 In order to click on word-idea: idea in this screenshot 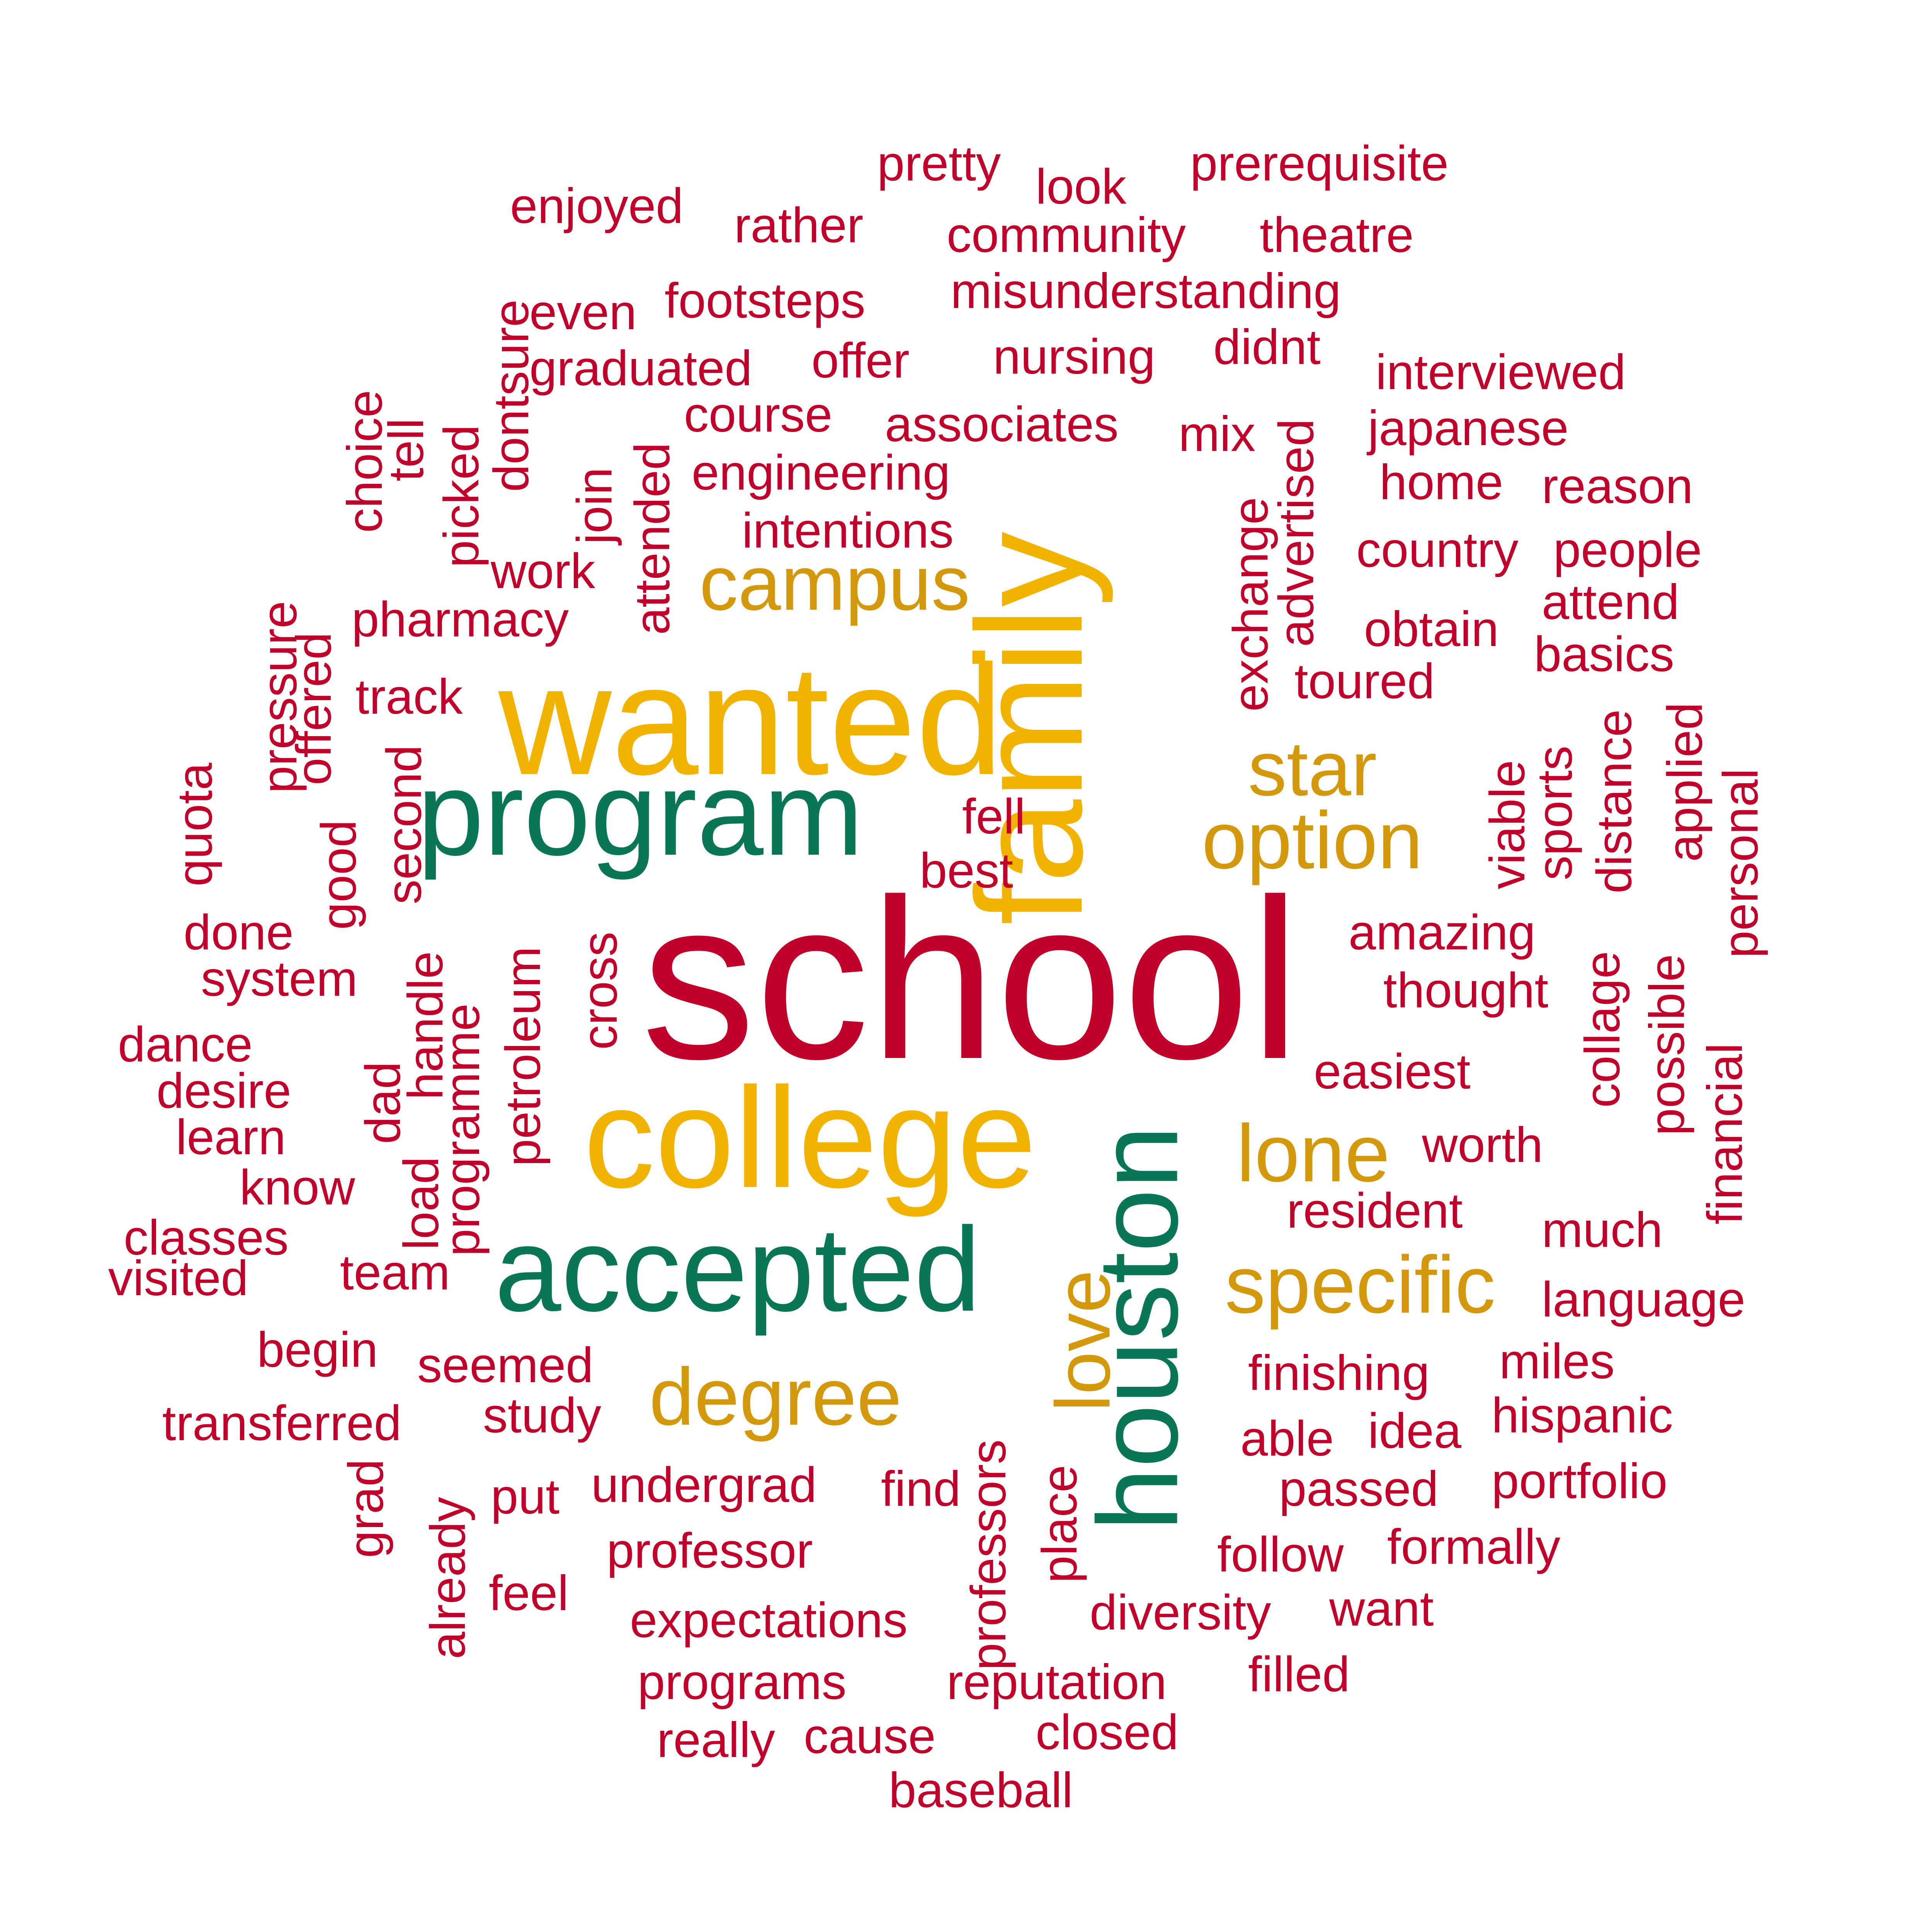, I will do `click(1414, 1431)`.